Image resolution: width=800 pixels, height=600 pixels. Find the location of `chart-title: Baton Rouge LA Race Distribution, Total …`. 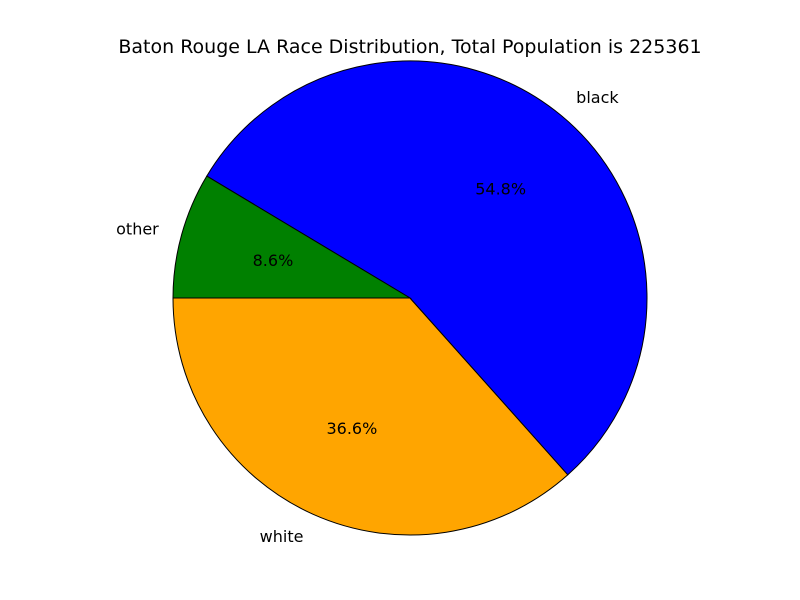

chart-title: Baton Rouge LA Race Distribution, Total … is located at coordinates (409, 47).